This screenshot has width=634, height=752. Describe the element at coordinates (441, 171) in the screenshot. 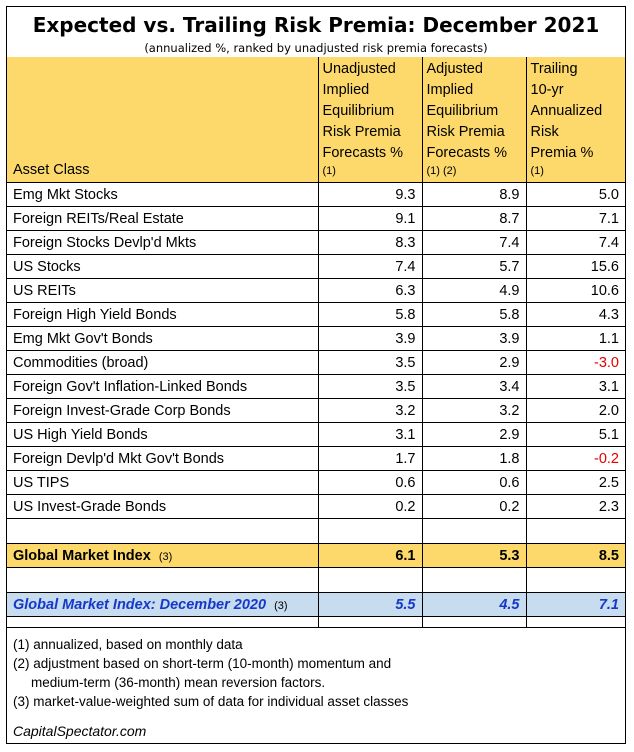

I see `footnote-ref: (1) (2)` at that location.